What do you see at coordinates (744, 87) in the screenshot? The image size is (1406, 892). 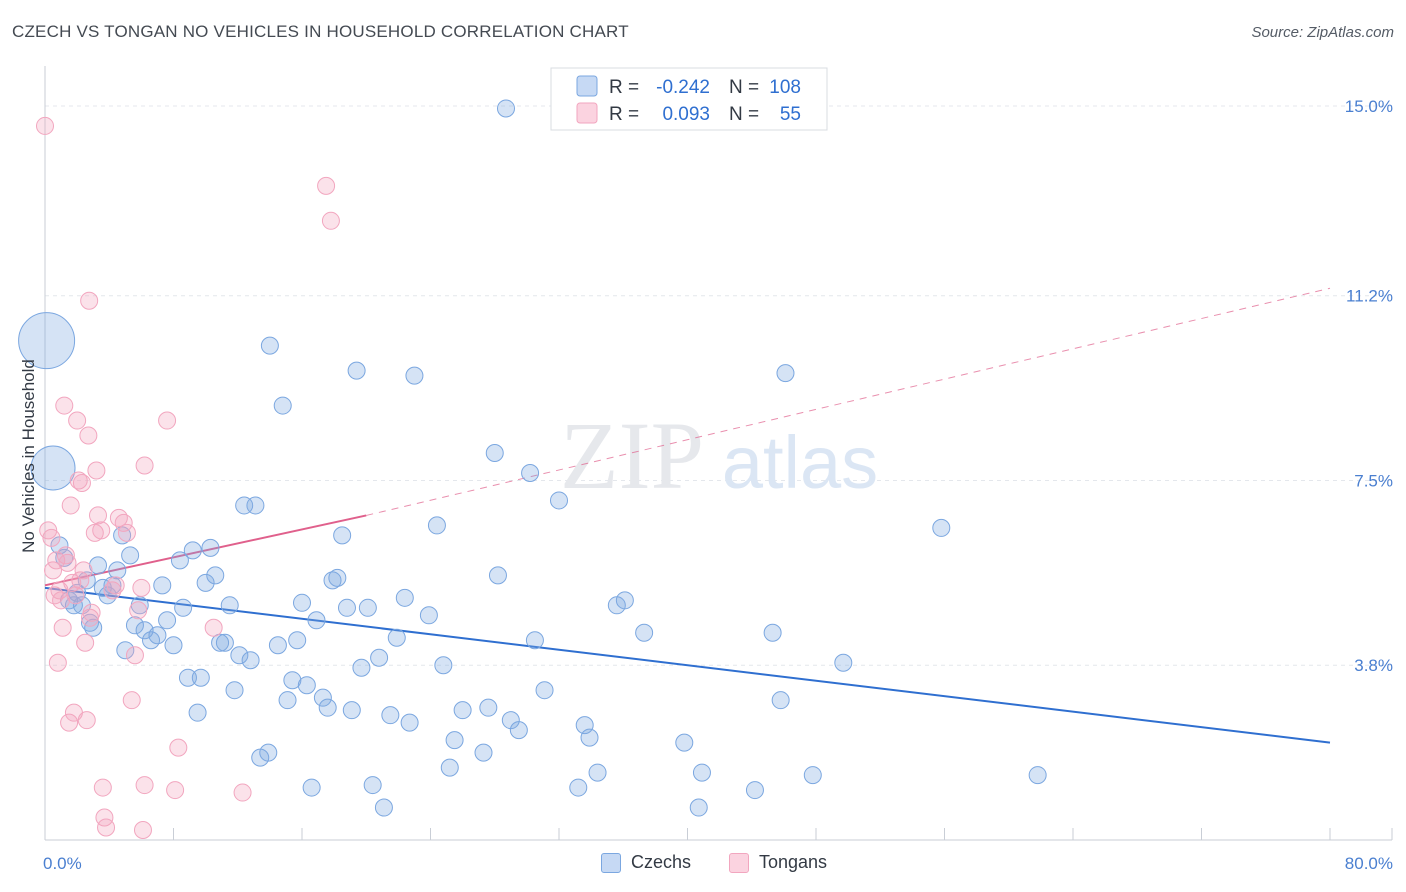 I see `legend-n-label-czechs: N =` at bounding box center [744, 87].